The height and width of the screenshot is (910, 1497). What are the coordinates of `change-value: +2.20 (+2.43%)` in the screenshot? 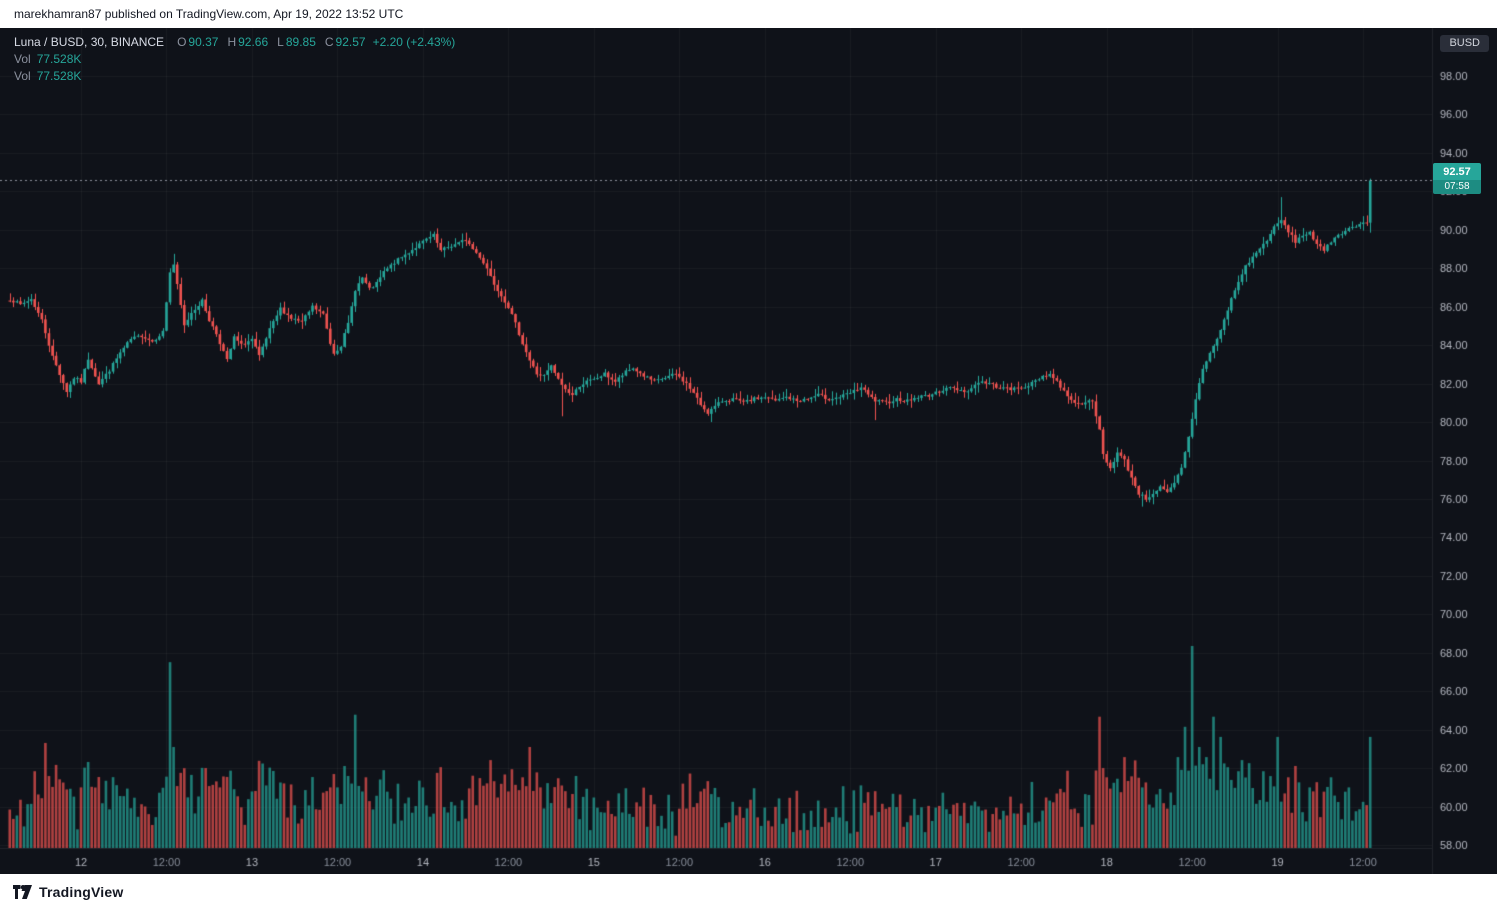 It's located at (414, 42).